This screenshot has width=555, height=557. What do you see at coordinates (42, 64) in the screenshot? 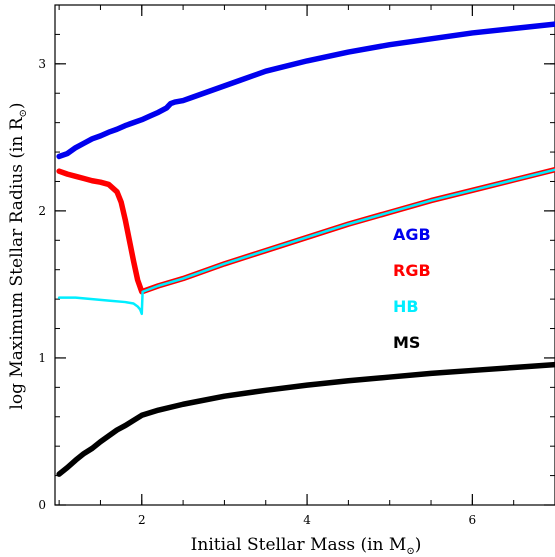
I see `y-tick-label: 3` at bounding box center [42, 64].